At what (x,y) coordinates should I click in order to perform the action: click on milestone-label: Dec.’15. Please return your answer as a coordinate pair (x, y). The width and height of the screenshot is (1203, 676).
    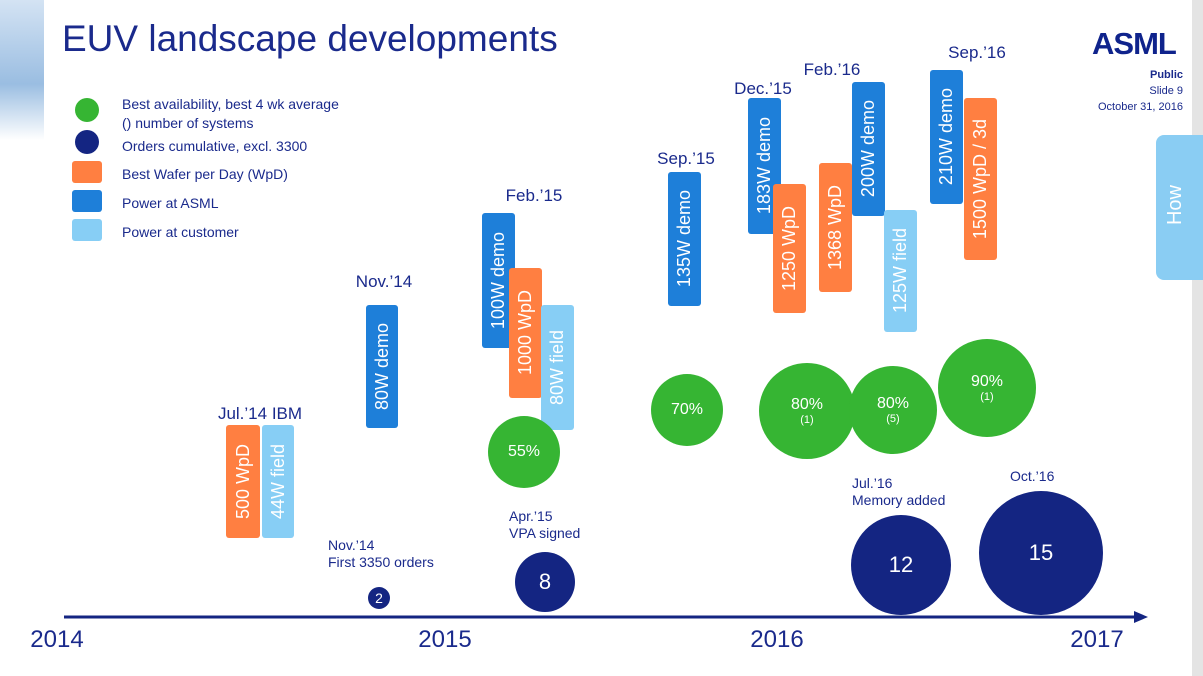
    Looking at the image, I should click on (763, 88).